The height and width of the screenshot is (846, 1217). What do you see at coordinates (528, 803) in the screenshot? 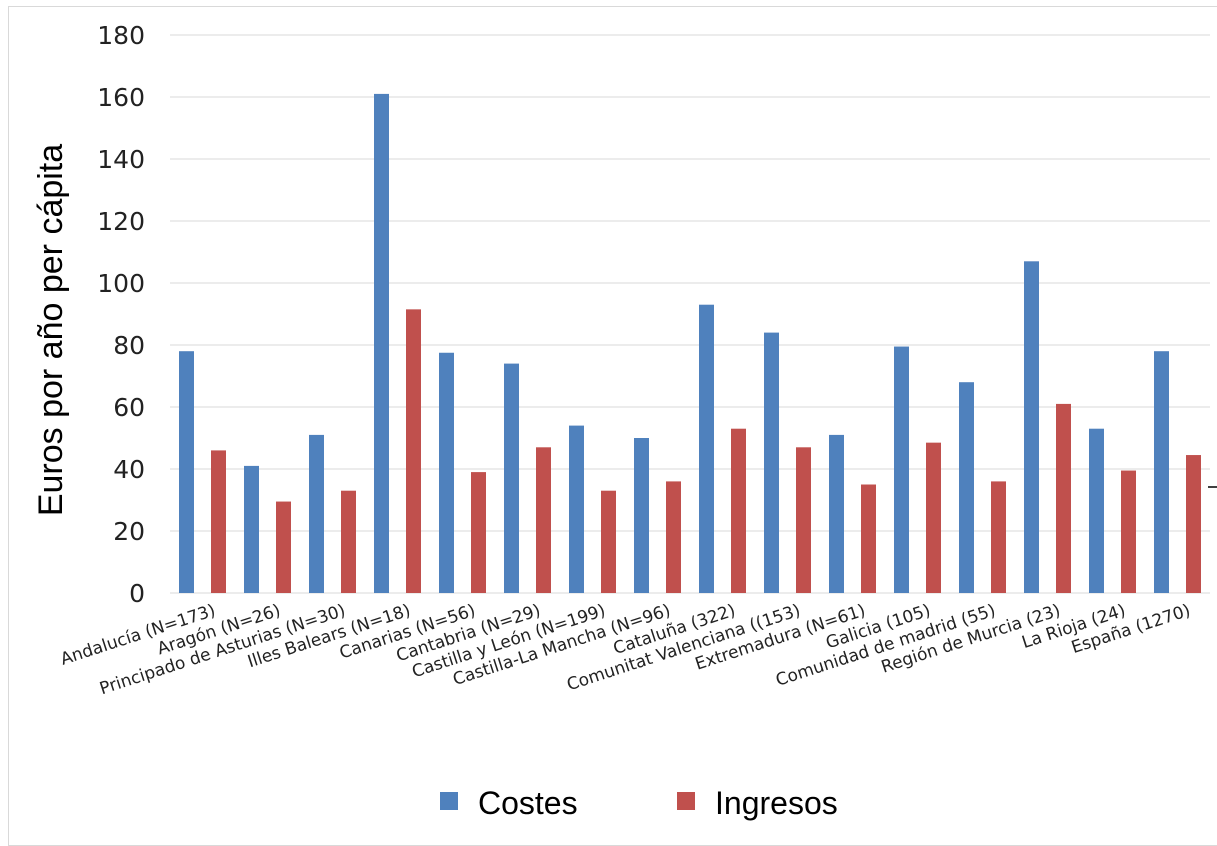
I see `legend-label-costes: Costes` at bounding box center [528, 803].